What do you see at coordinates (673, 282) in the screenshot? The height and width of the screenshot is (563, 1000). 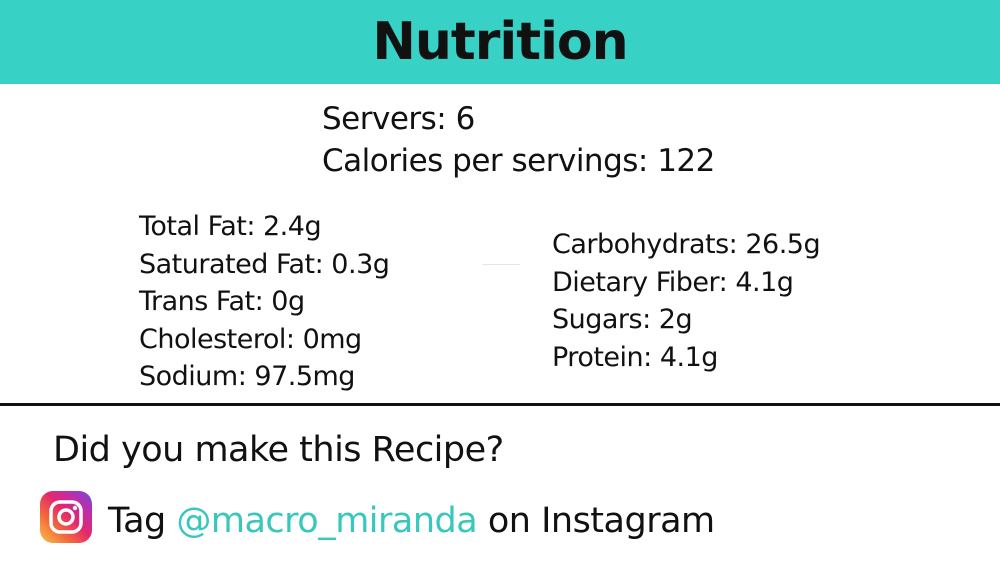 I see `nutrient-dietary-fiber: Dietary Fiber: 4.1g` at bounding box center [673, 282].